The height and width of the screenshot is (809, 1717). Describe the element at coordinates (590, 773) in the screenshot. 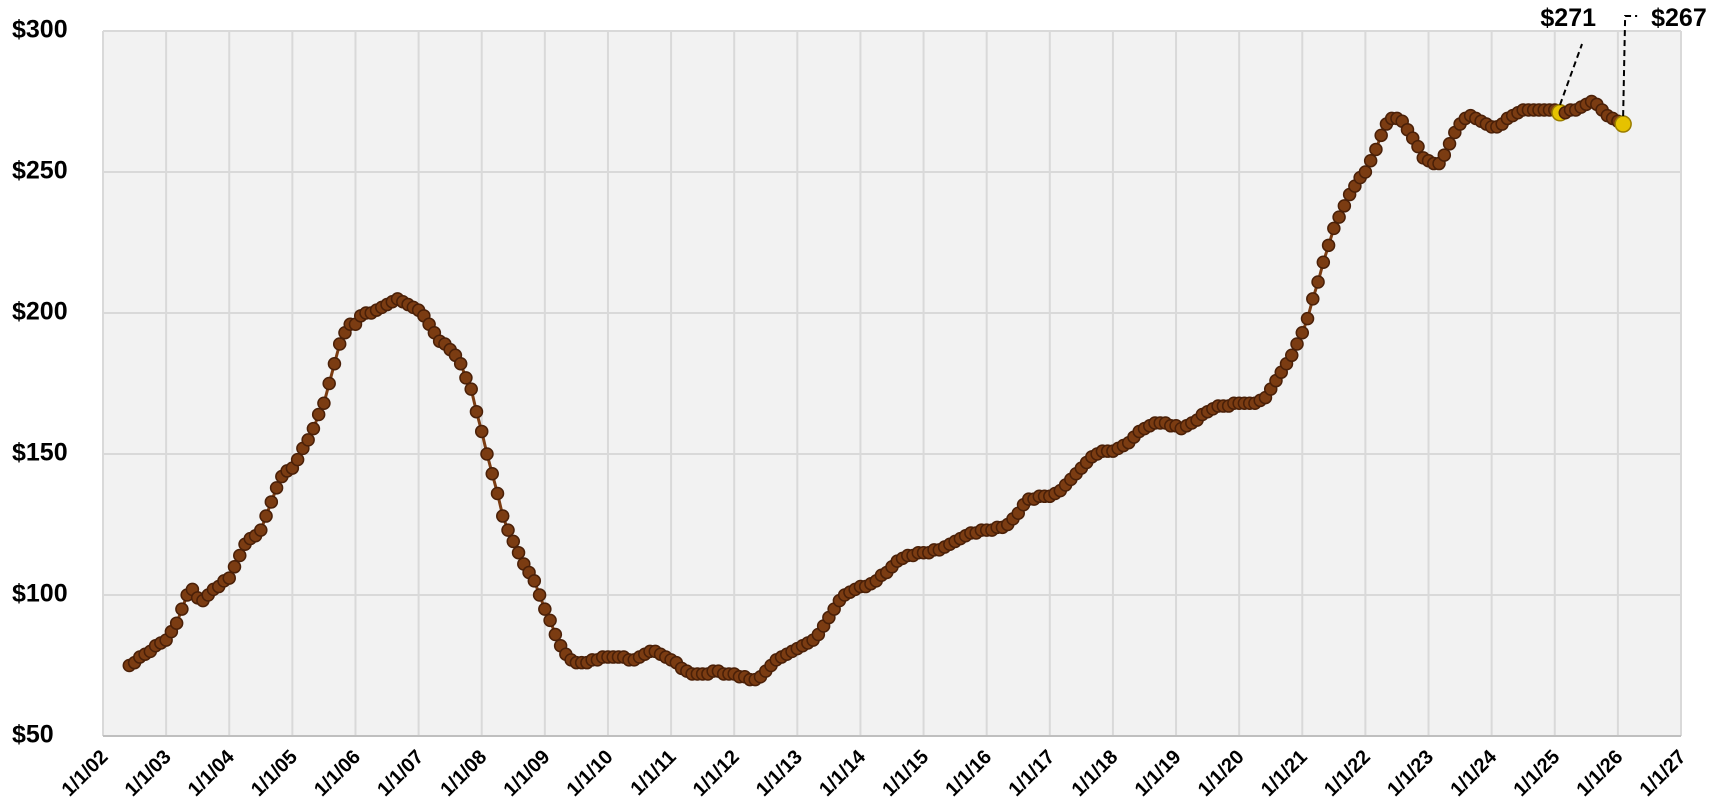

I see `x-tick-label: 1/1/10` at that location.